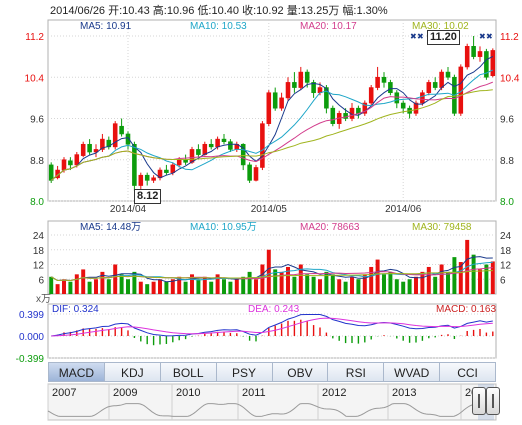 This screenshot has width=522, height=425. I want to click on tab-kdj: KDJ, so click(132, 372).